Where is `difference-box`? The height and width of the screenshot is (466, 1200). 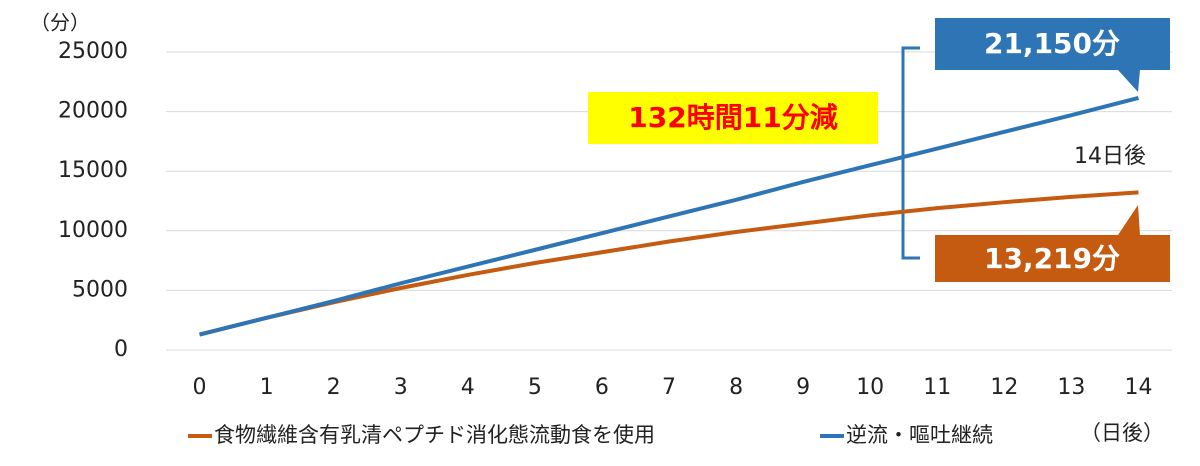 difference-box is located at coordinates (733, 118).